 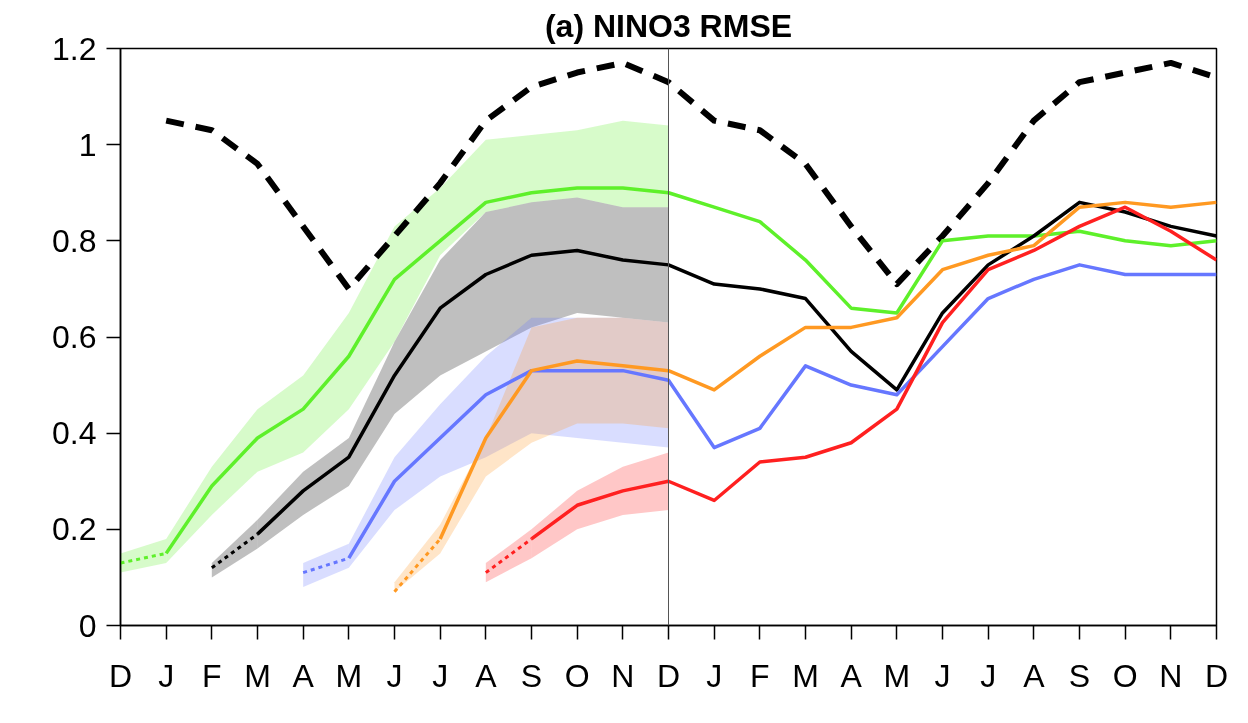 What do you see at coordinates (74, 48) in the screenshot?
I see `y-tick-label: 1.2` at bounding box center [74, 48].